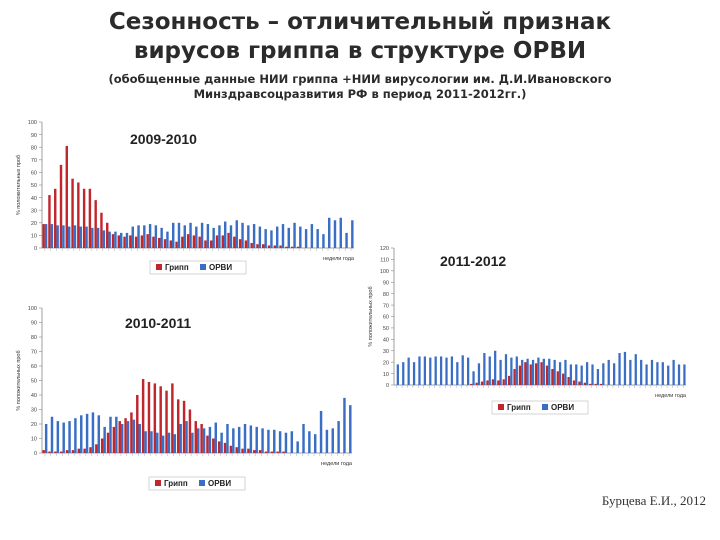 This screenshot has height=540, width=720. I want to click on author-credit: Бурцева Е.И., 2012, so click(653, 500).